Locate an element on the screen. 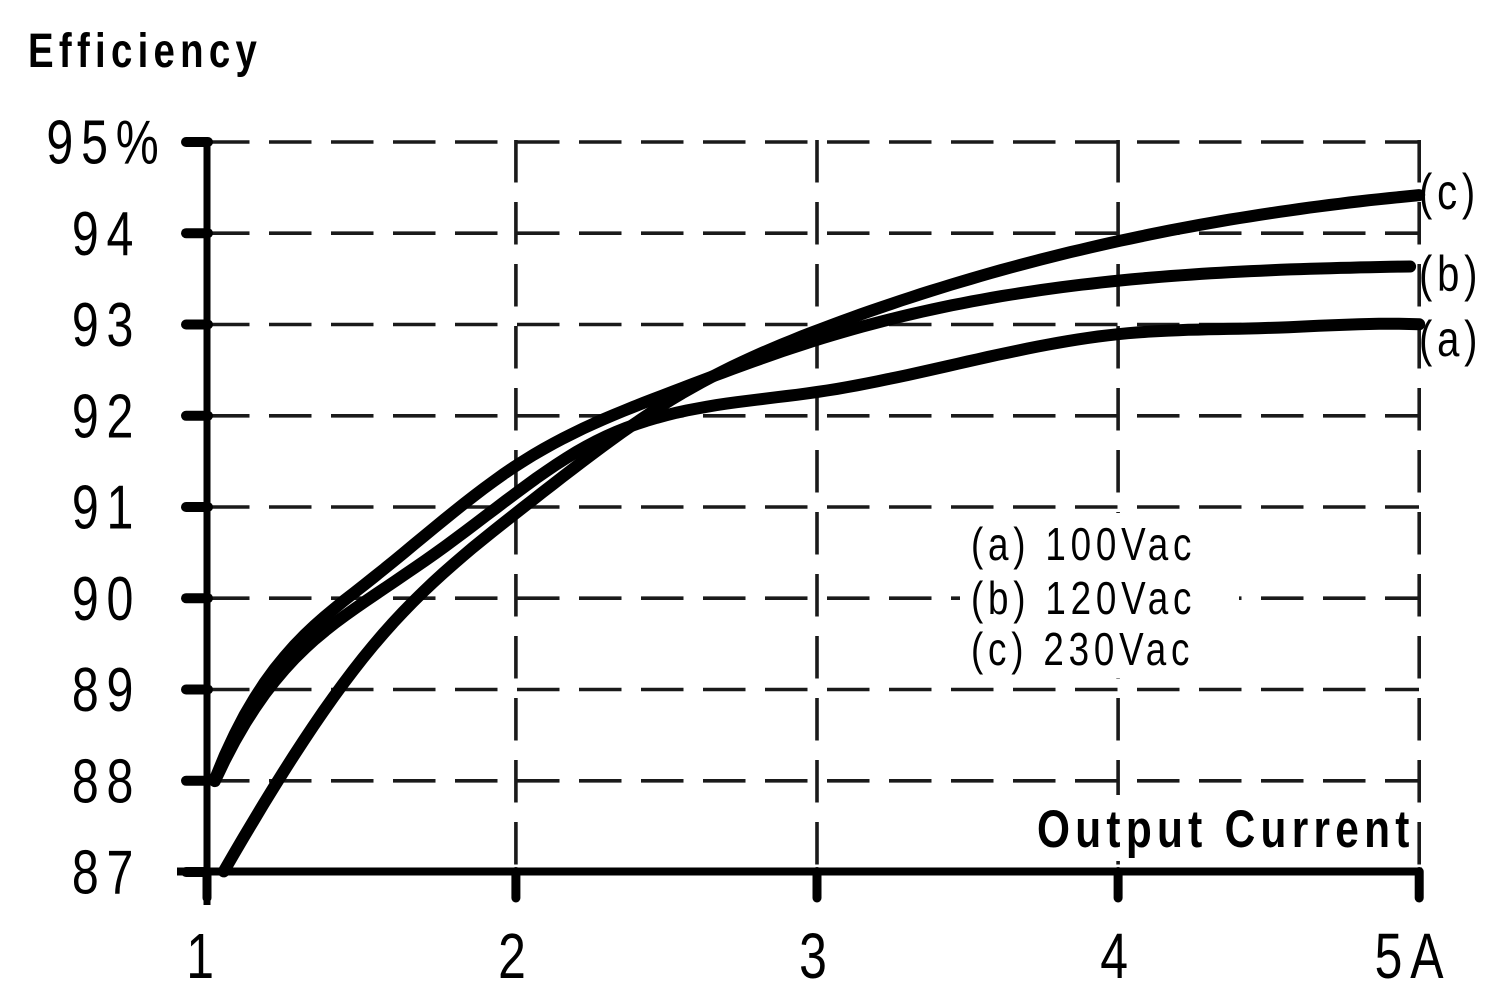  svg-text: (a) is located at coordinates (1450, 339).